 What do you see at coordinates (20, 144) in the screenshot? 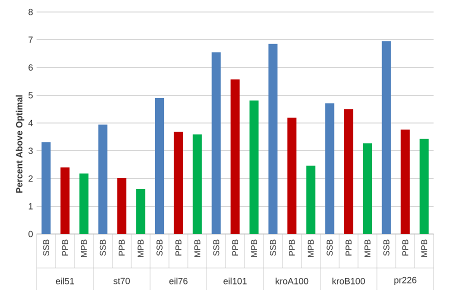
I see `y-axis-title: Percent Above Optimal` at bounding box center [20, 144].